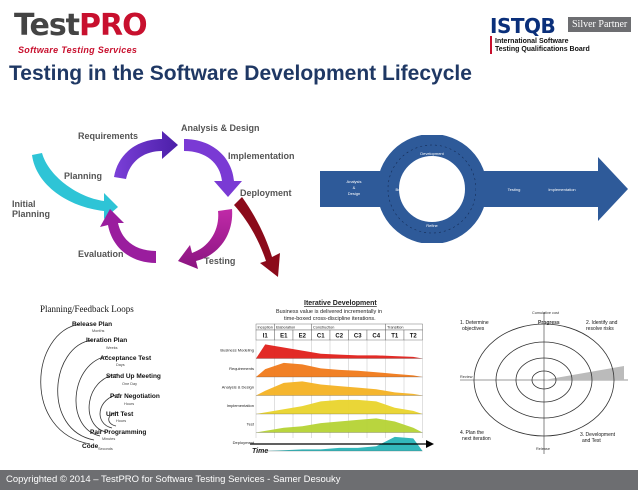 The width and height of the screenshot is (638, 490). What do you see at coordinates (108, 439) in the screenshot?
I see `loop-period-7: Minutes` at bounding box center [108, 439].